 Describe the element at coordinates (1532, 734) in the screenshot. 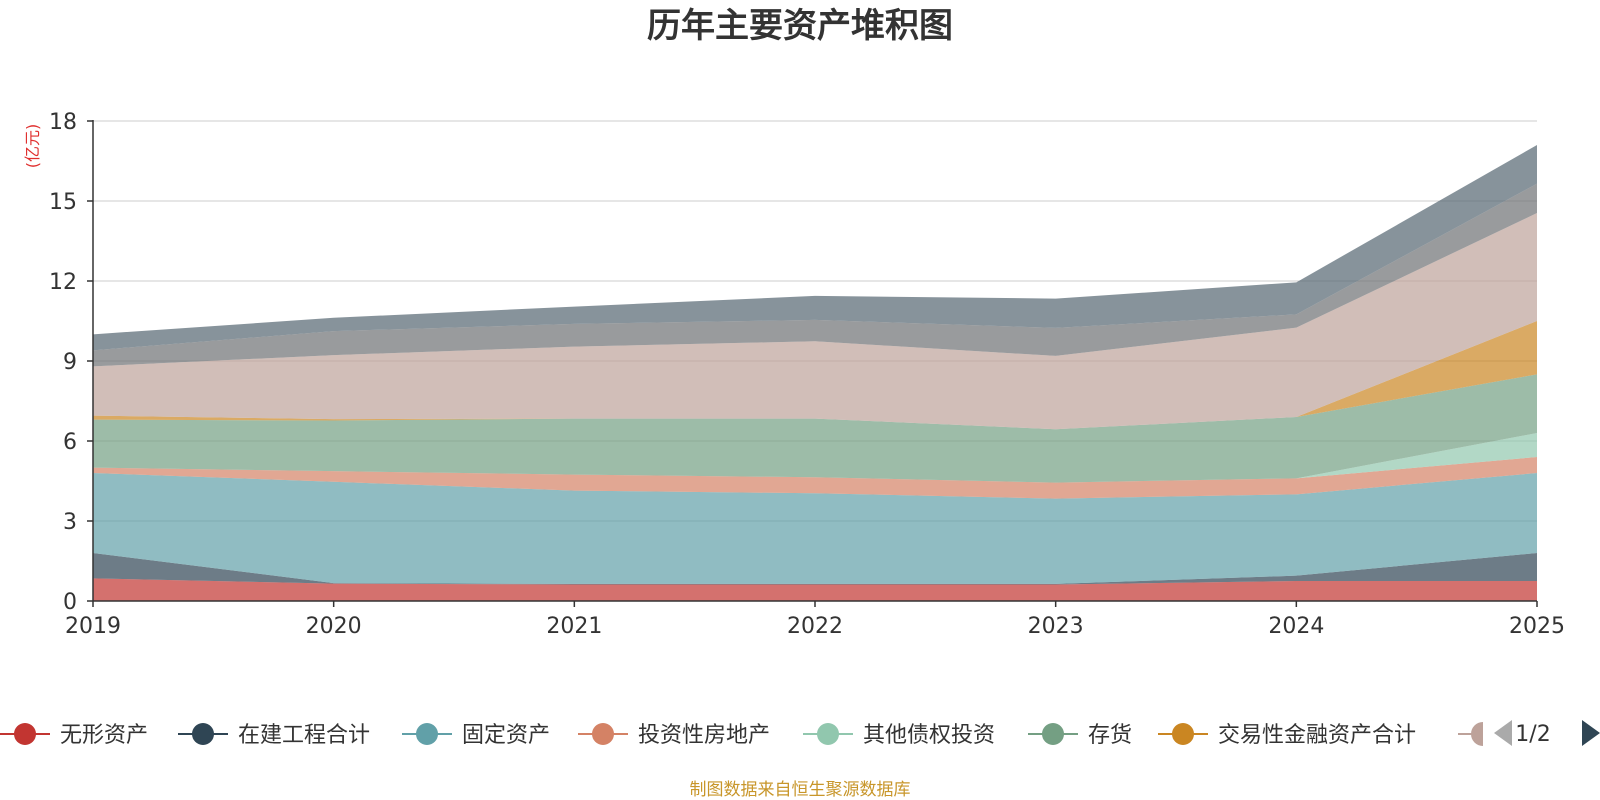

I see `legend-page-indicator: 1/2` at that location.